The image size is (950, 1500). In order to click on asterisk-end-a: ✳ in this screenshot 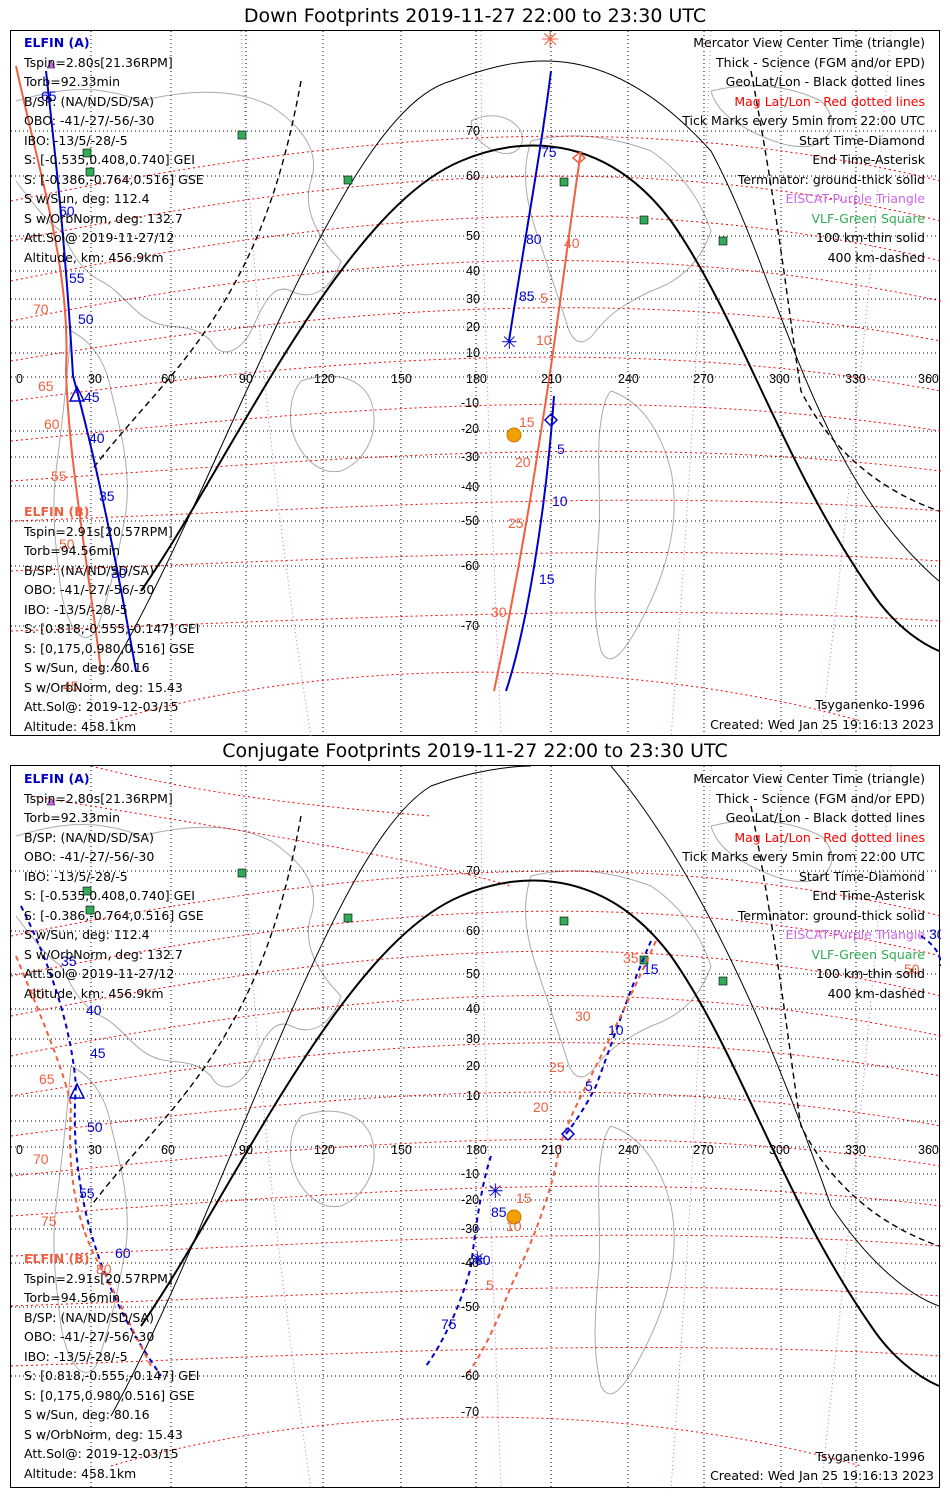, I will do `click(495, 1191)`.